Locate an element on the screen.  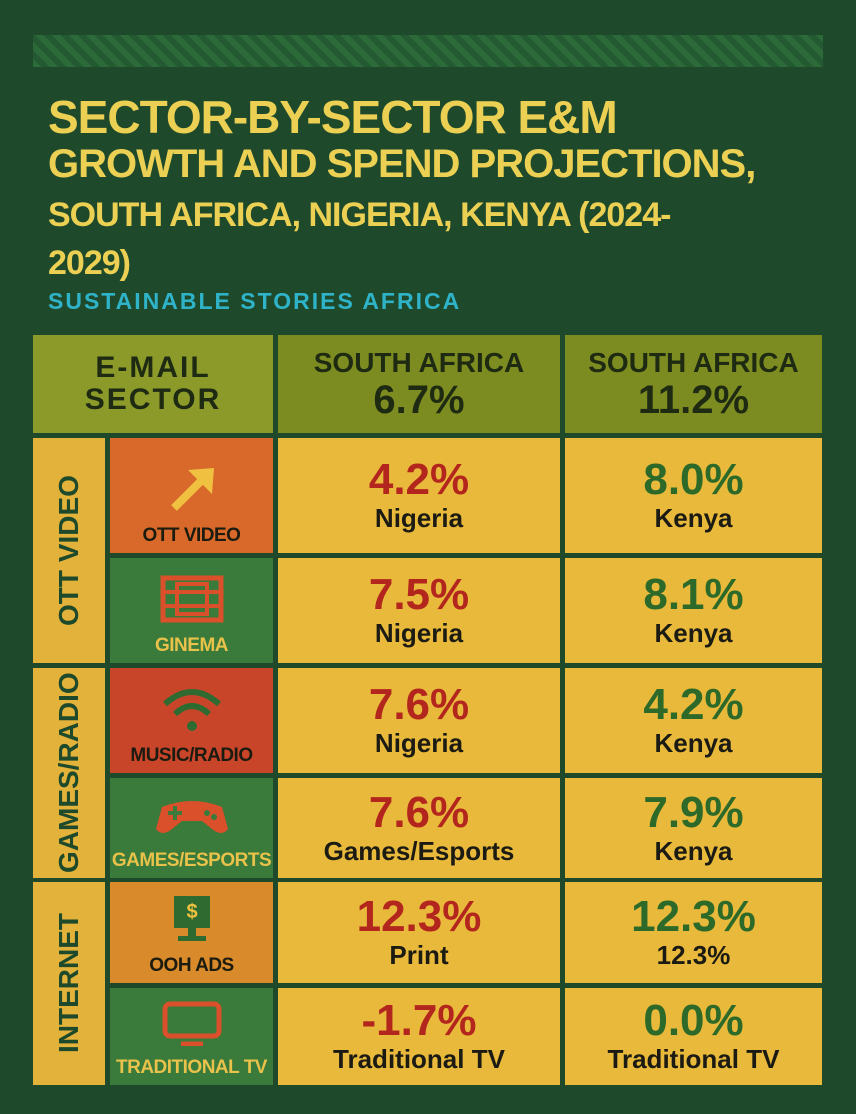
value-cell: -1.7% Traditional TV is located at coordinates (419, 1036).